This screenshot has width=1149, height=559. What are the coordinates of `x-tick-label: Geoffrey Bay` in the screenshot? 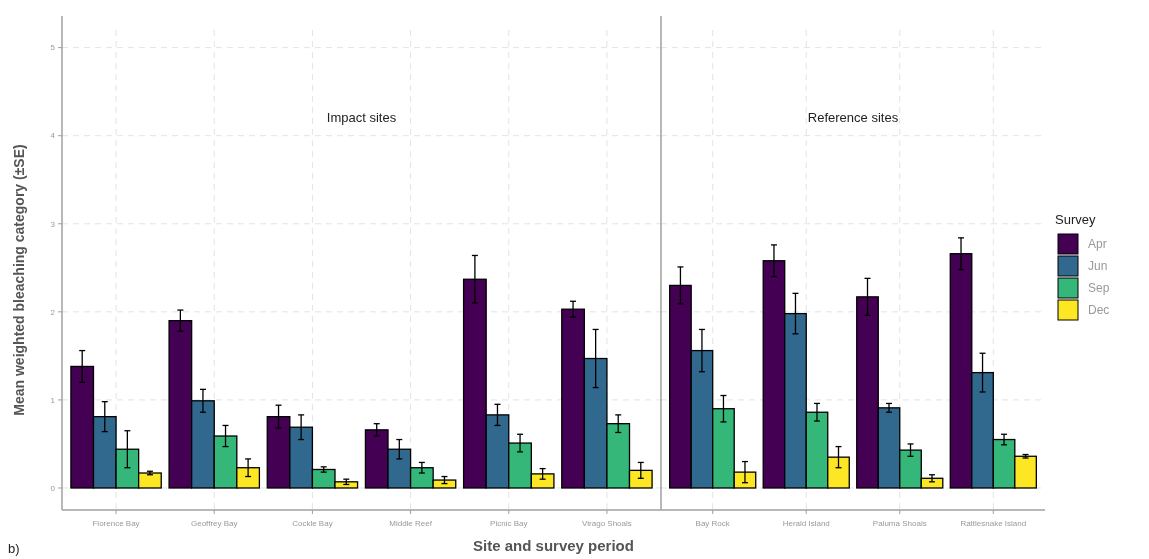 It's located at (214, 523).